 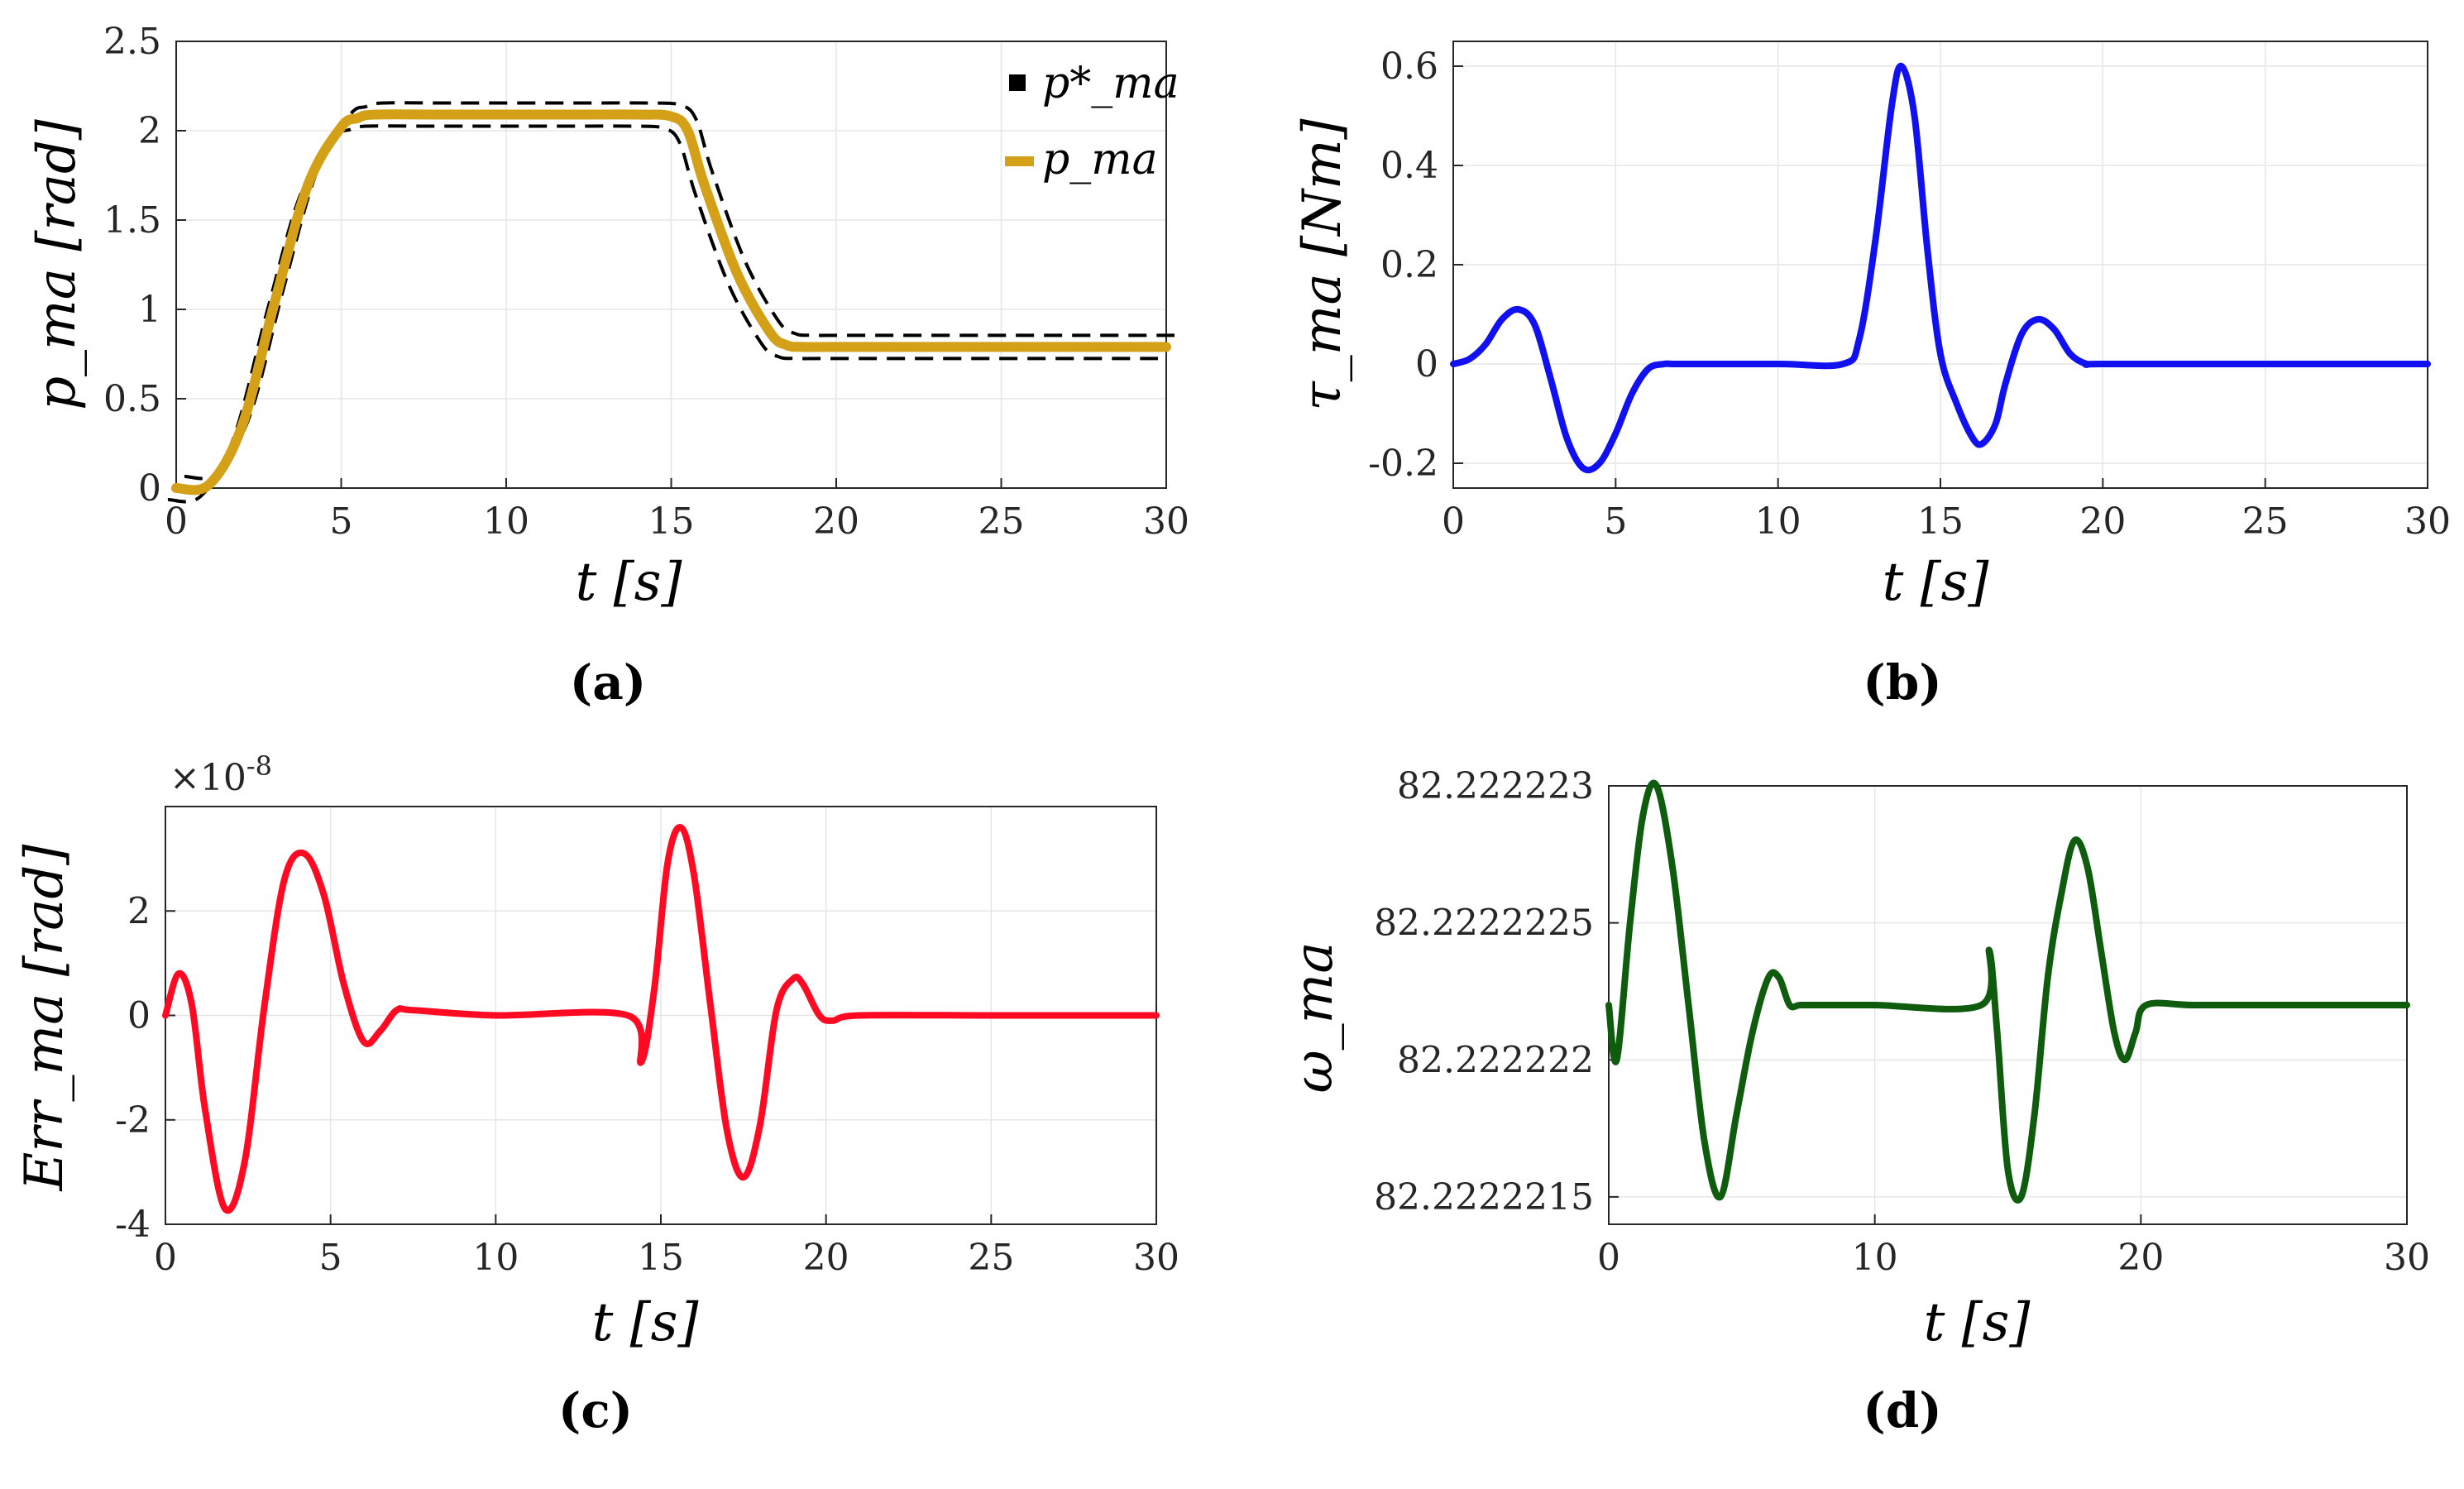 I want to click on panel-caption: (c), so click(x=595, y=1410).